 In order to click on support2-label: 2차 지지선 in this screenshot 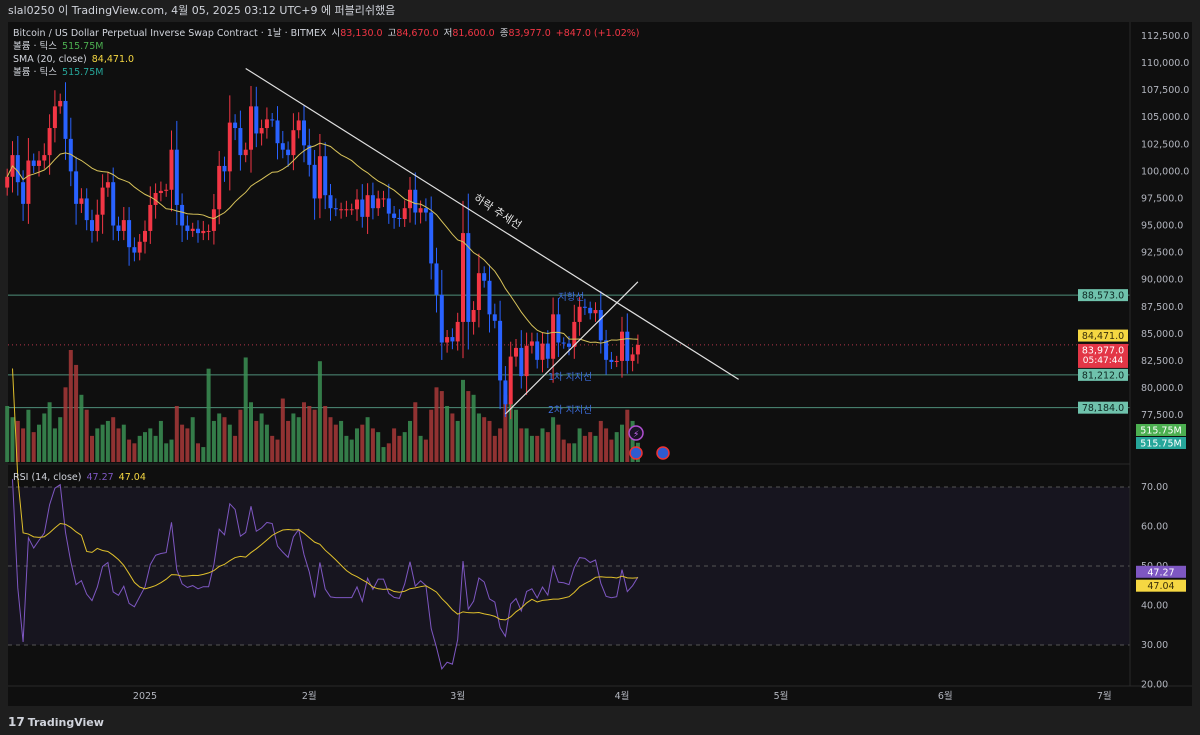, I will do `click(570, 410)`.